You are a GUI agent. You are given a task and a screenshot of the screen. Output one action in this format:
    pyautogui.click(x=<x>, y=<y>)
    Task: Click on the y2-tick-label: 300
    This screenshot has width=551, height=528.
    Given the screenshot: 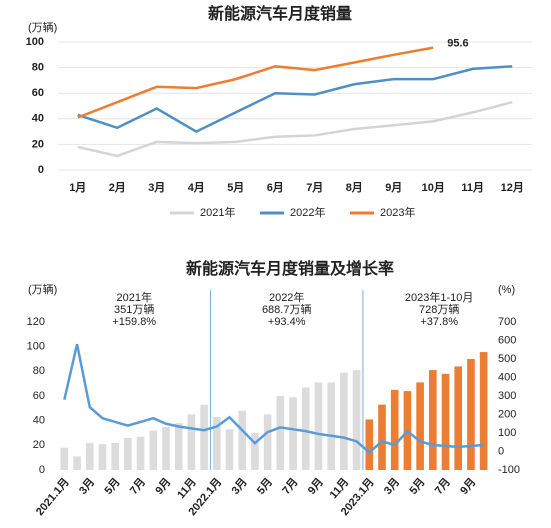 What is the action you would take?
    pyautogui.click(x=507, y=396)
    